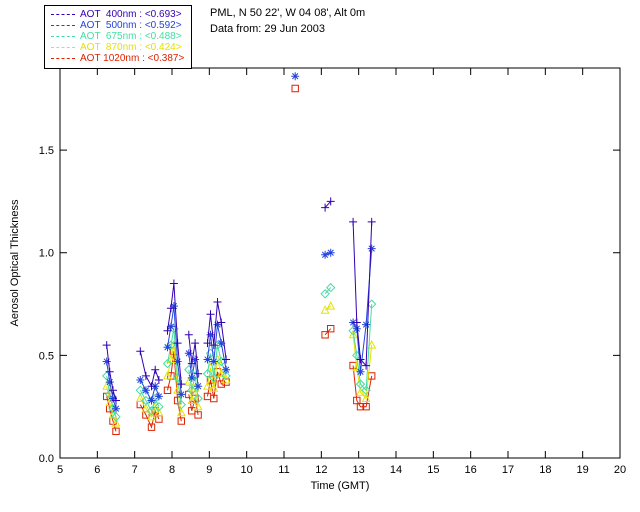 The image size is (640, 512). Describe the element at coordinates (583, 470) in the screenshot. I see `x-tick-label: 19` at that location.